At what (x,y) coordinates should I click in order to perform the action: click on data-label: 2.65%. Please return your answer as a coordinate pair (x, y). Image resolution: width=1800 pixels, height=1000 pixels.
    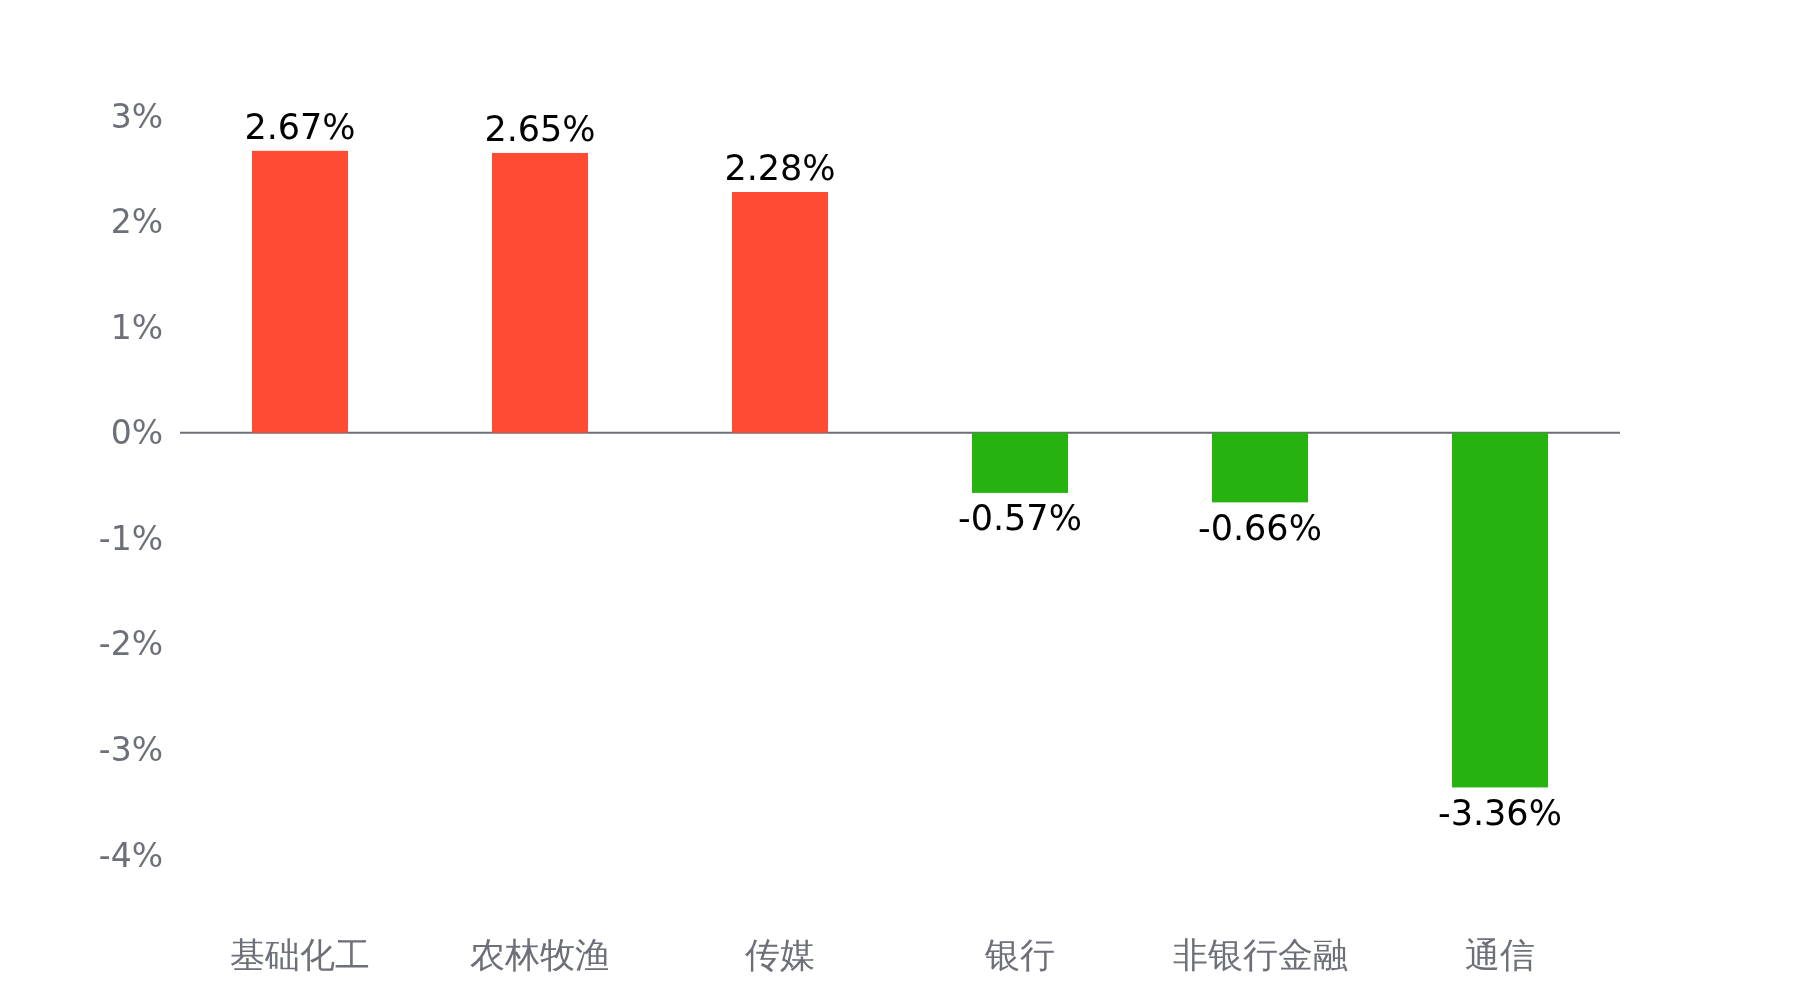
    Looking at the image, I should click on (540, 128).